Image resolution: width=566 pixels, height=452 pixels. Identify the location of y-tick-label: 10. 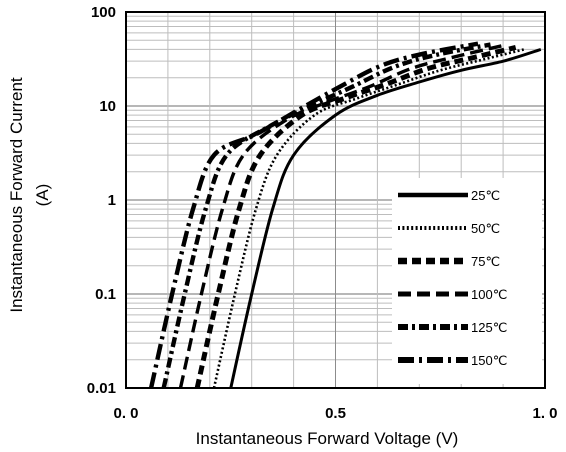
(107, 106).